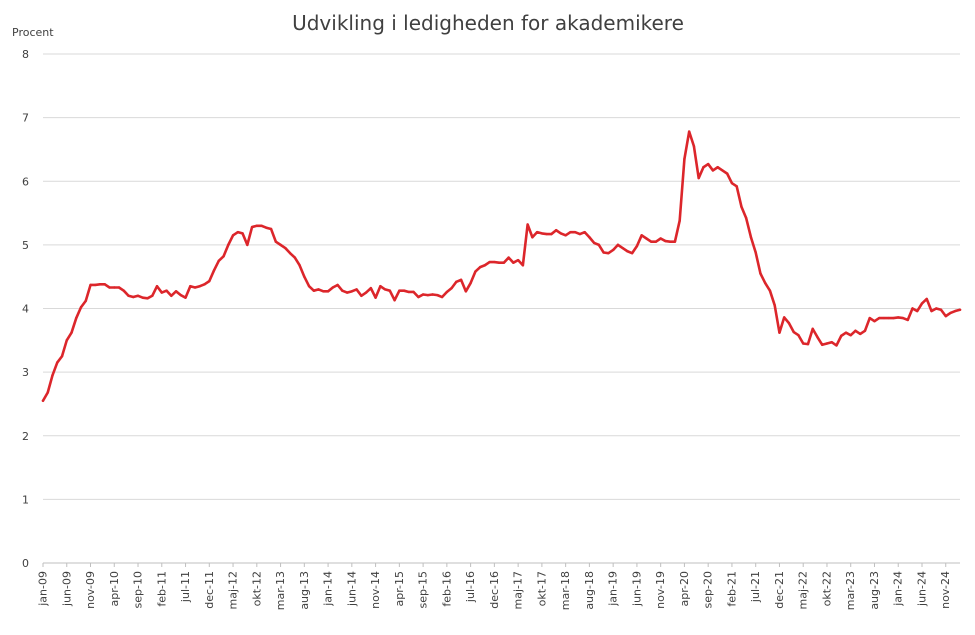 The height and width of the screenshot is (635, 975). What do you see at coordinates (423, 589) in the screenshot?
I see `x-tick-label: sep-15` at bounding box center [423, 589].